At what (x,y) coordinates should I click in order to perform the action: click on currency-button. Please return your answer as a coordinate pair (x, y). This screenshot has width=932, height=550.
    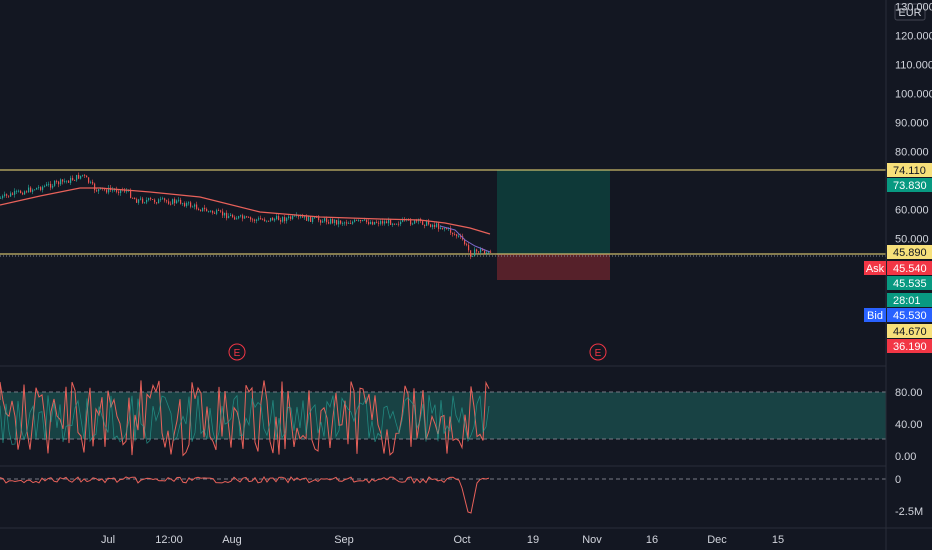
    Looking at the image, I should click on (910, 12).